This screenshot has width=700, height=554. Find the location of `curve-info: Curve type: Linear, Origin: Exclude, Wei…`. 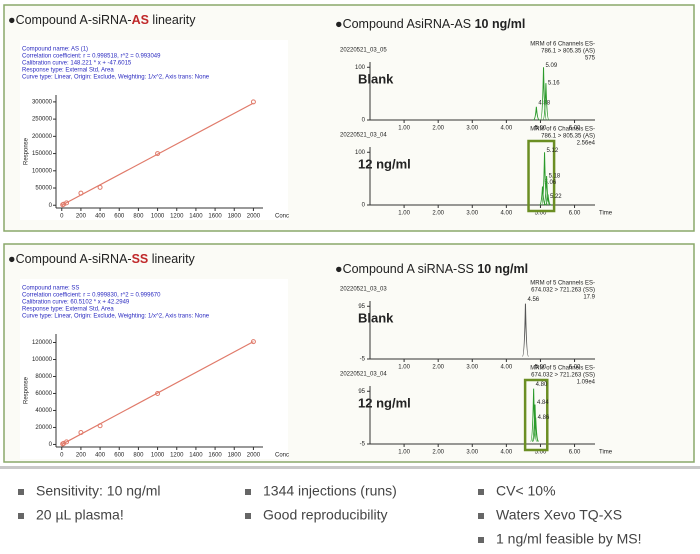

curve-info: Curve type: Linear, Origin: Exclude, Wei… is located at coordinates (116, 78).